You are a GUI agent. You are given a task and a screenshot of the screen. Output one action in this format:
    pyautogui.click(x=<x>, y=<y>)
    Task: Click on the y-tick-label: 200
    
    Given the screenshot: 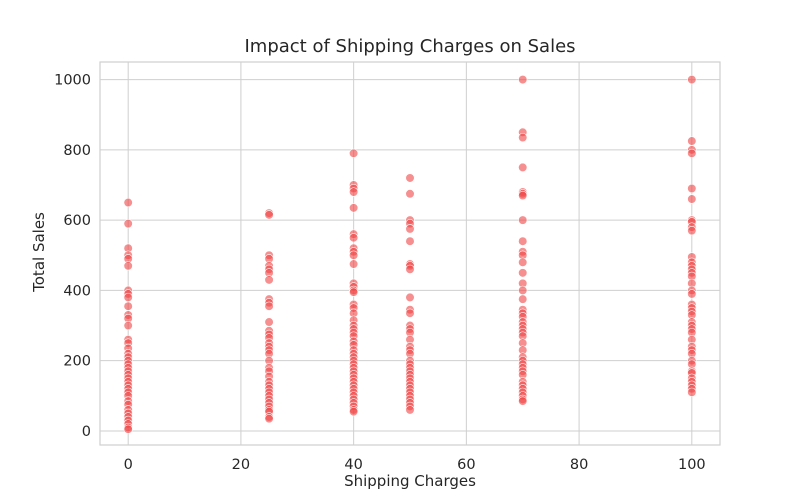 What is the action you would take?
    pyautogui.click(x=77, y=362)
    